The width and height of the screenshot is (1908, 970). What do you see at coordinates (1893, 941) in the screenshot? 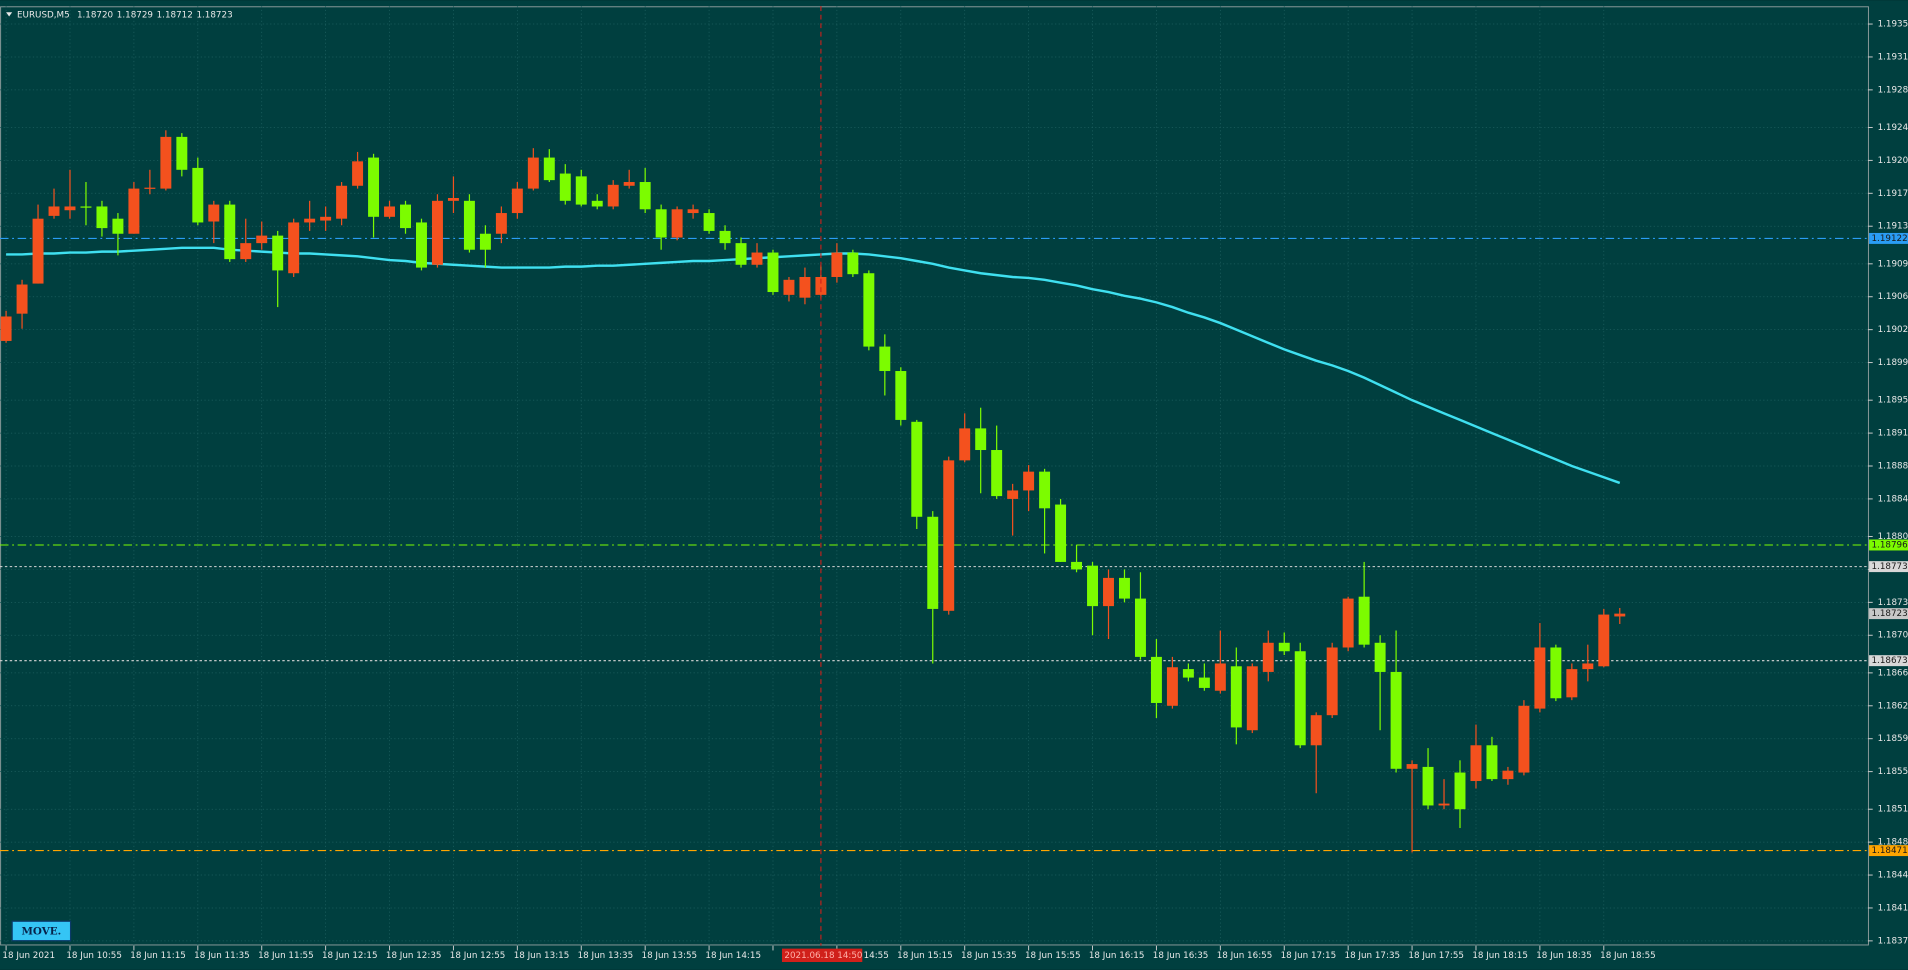
I see `y-tick-label: 1.18375` at bounding box center [1893, 941].